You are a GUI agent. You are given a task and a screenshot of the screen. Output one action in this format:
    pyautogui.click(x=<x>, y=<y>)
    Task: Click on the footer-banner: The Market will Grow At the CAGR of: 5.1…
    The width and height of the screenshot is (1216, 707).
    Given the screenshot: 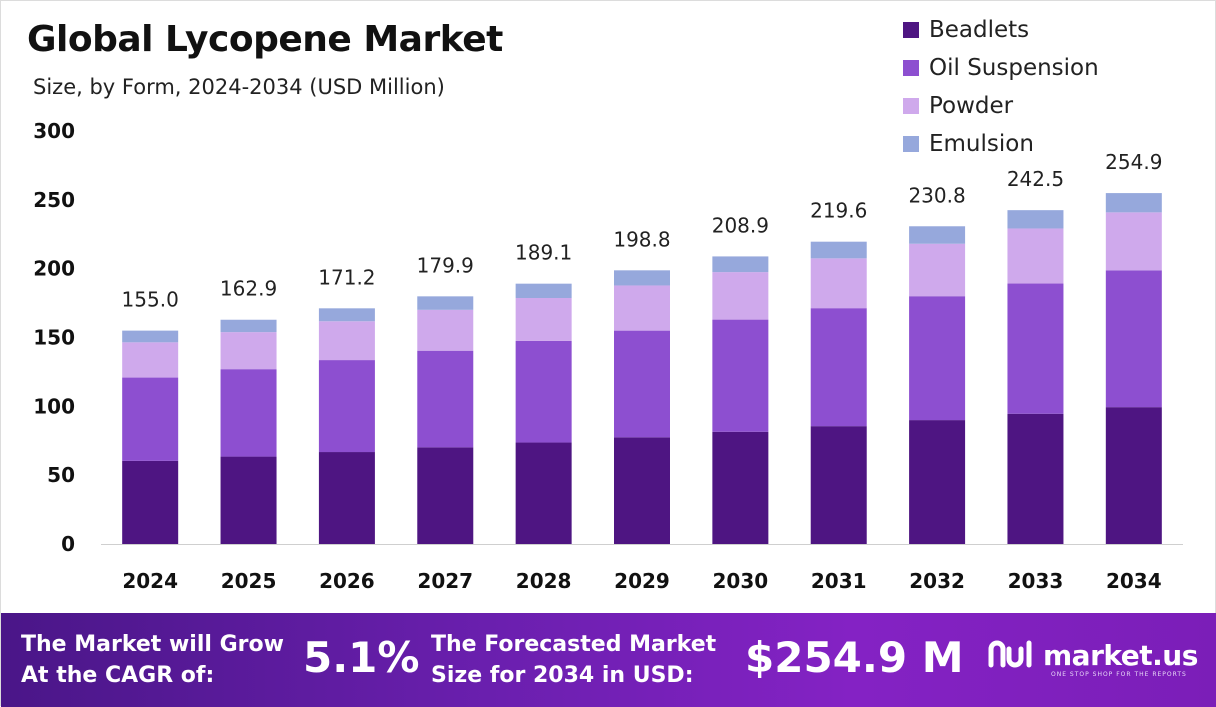 What is the action you would take?
    pyautogui.click(x=608, y=660)
    